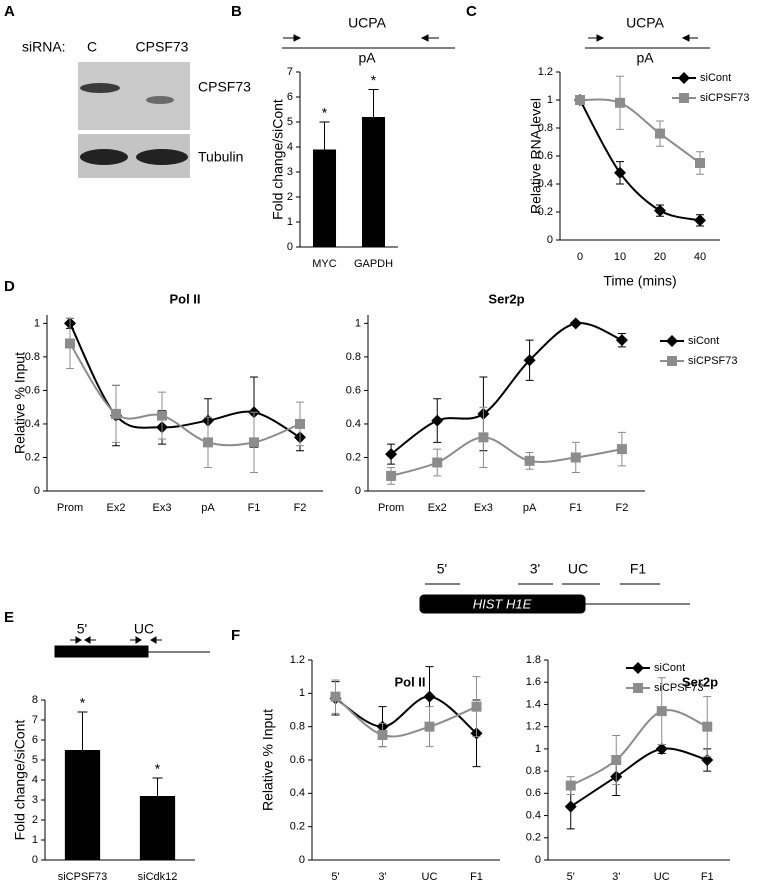 The image size is (768, 891). I want to click on x-tick-label: Ex3, so click(483, 508).